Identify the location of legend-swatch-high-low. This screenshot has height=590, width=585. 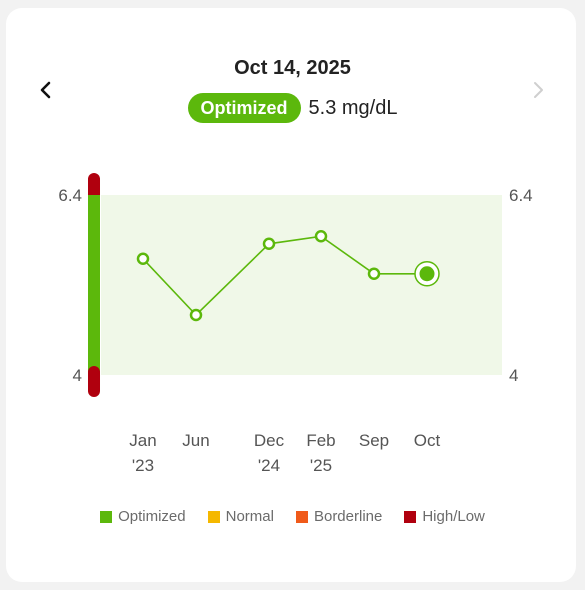
(410, 516).